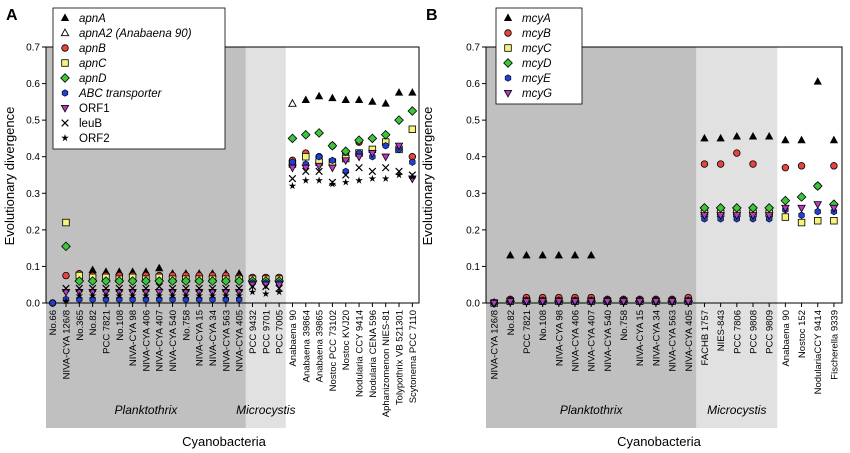  Describe the element at coordinates (205, 410) in the screenshot. I see `group-labels-a: Planktothrix Microcystis` at that location.